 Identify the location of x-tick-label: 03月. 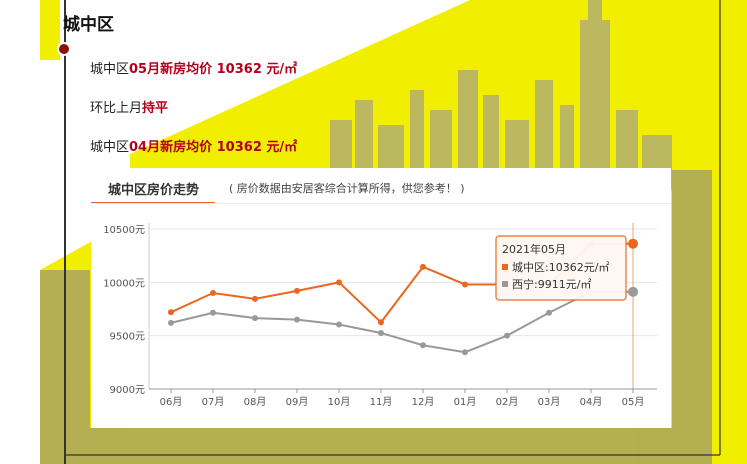
(549, 402).